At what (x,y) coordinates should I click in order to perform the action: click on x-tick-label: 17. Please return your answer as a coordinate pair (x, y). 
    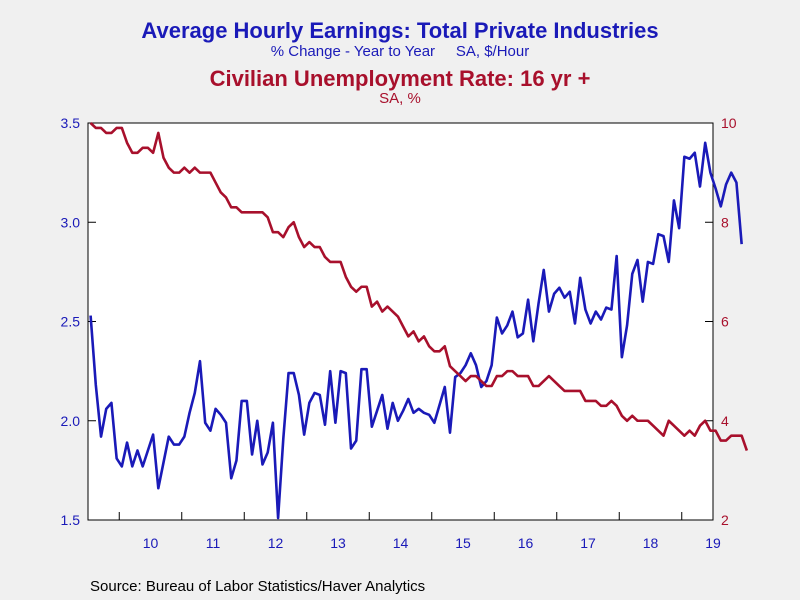
    Looking at the image, I should click on (588, 543).